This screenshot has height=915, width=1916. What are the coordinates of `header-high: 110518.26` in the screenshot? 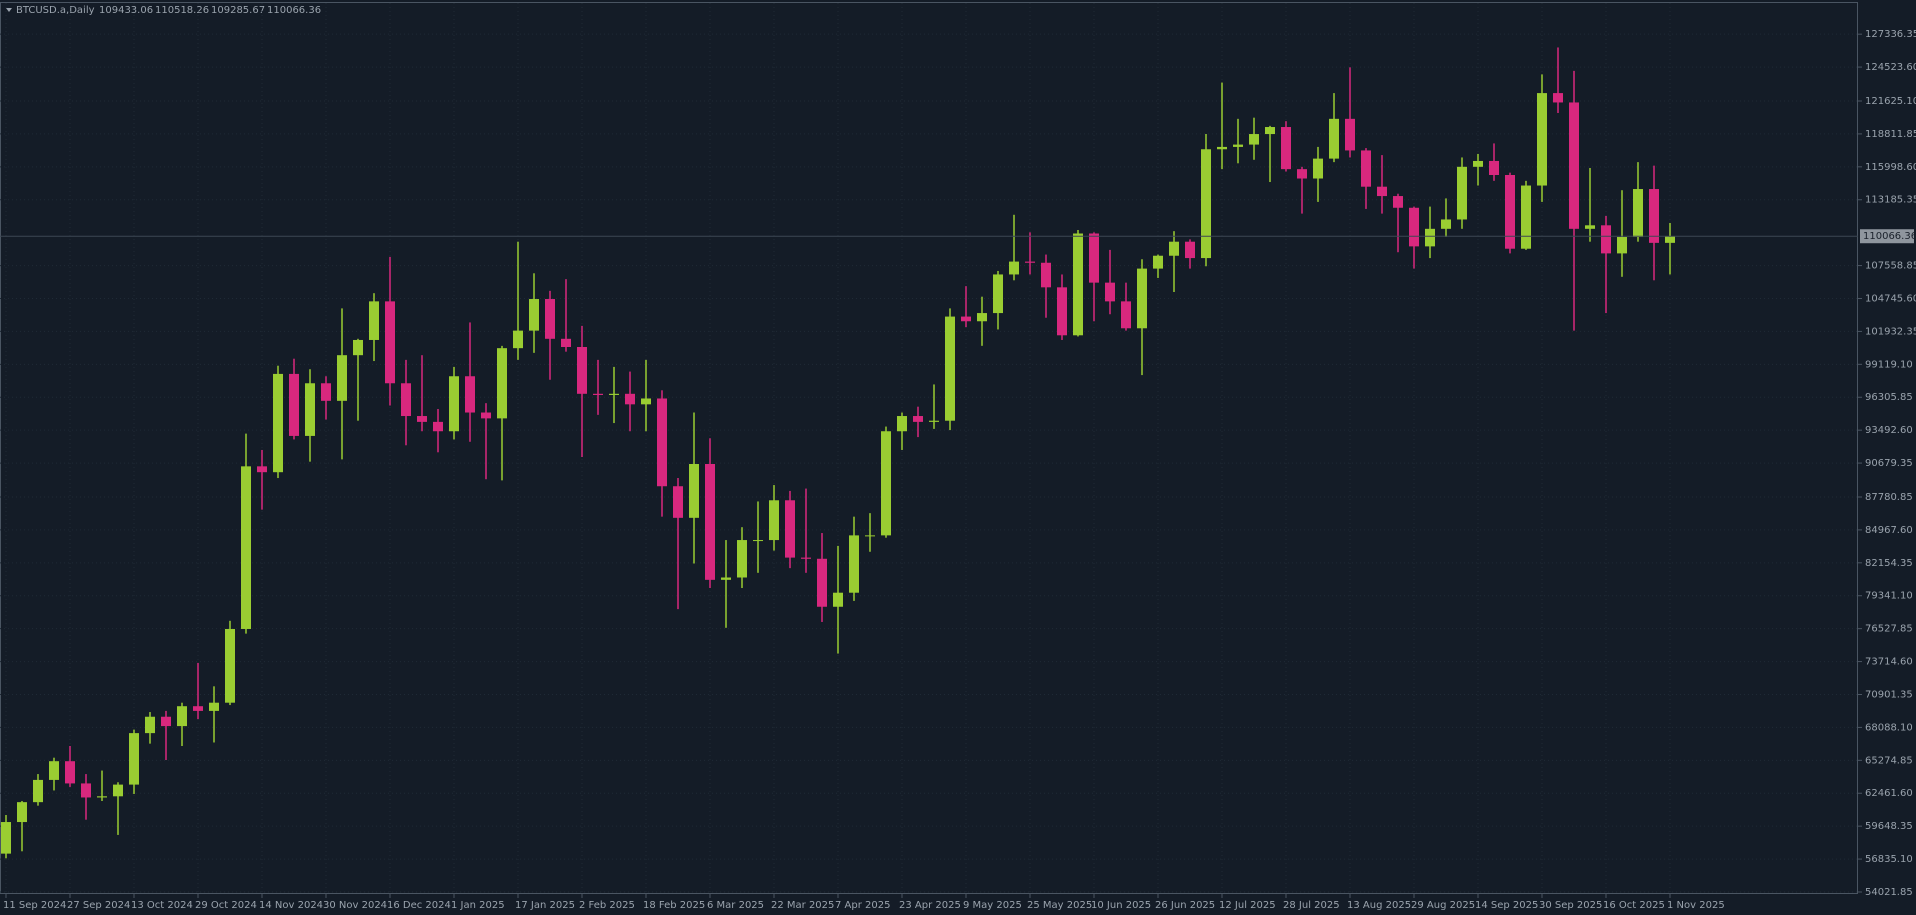 It's located at (182, 10).